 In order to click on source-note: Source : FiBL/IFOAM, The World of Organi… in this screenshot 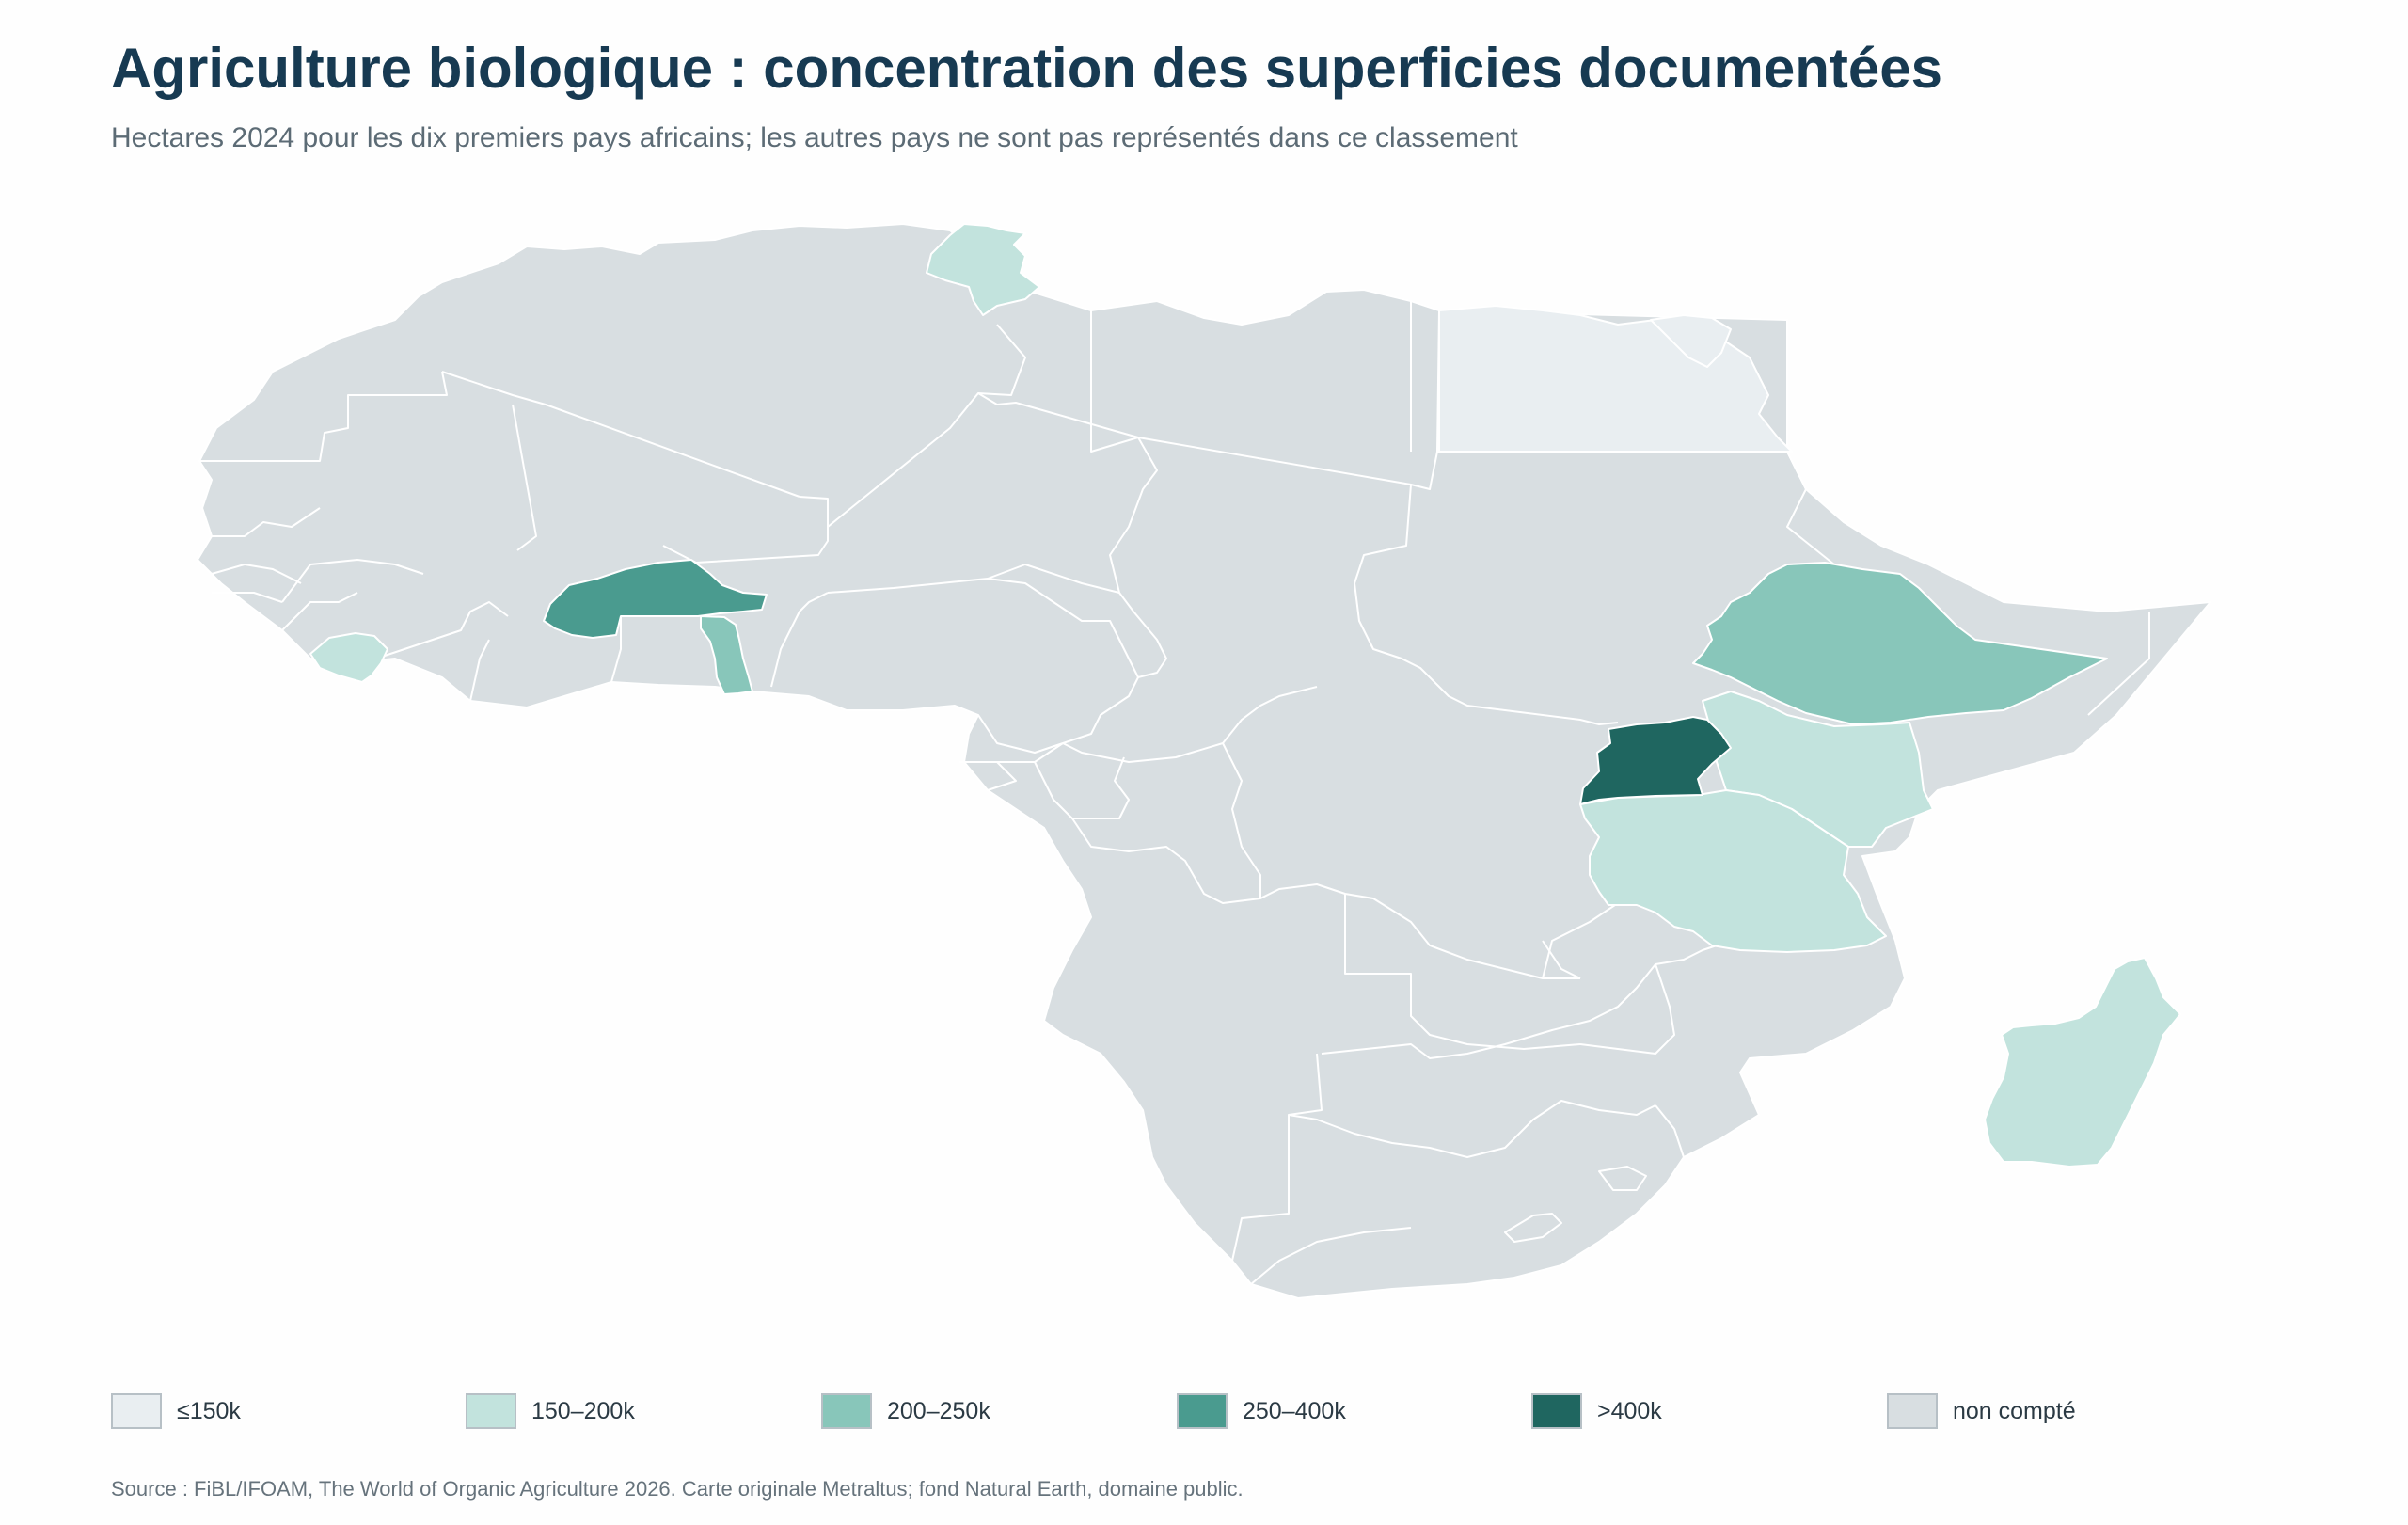, I will do `click(678, 1489)`.